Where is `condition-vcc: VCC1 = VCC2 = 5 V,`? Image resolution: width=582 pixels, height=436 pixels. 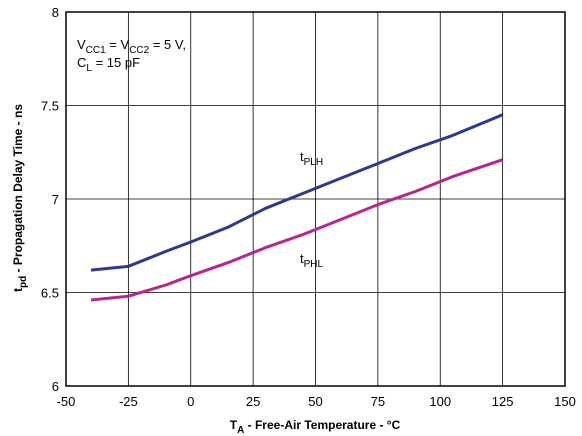 condition-vcc: VCC1 = VCC2 = 5 V, is located at coordinates (131, 46).